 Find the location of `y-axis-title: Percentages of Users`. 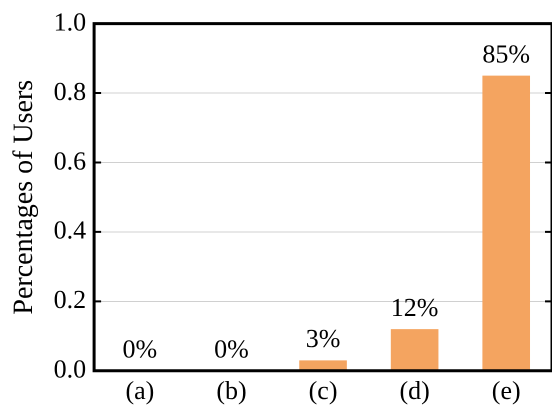

y-axis-title: Percentages of Users is located at coordinates (24, 197).